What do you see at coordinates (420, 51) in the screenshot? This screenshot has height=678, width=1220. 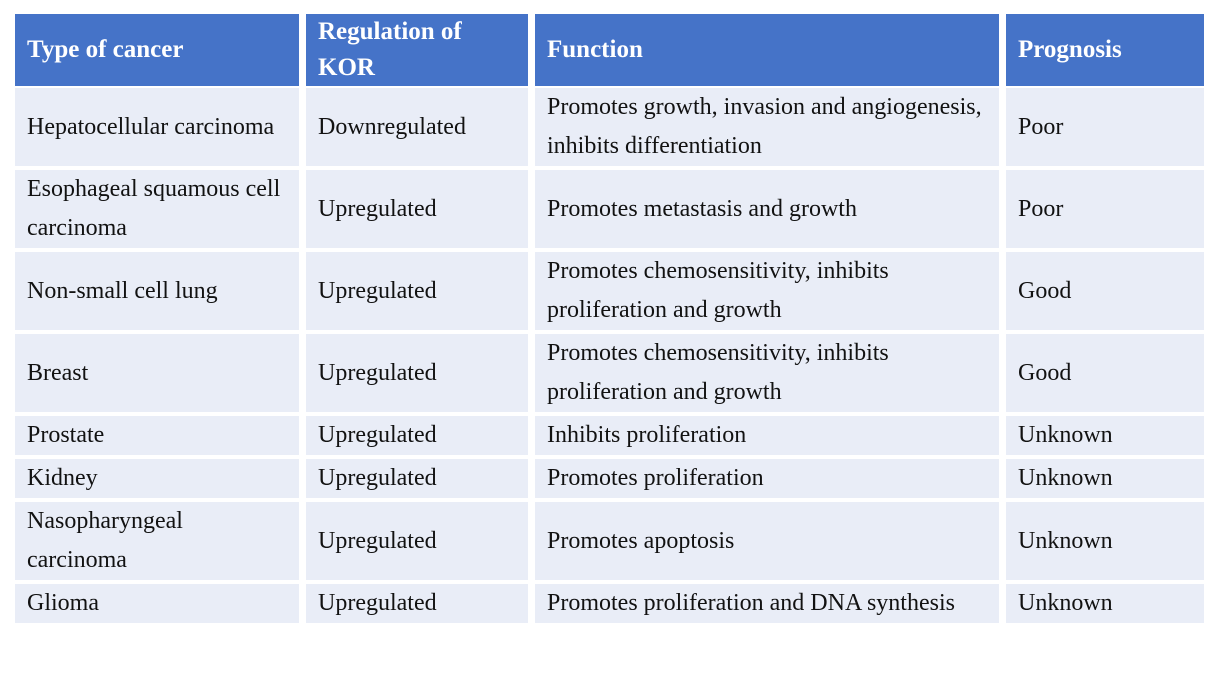 I see `column-header-regulation-of-kor: Regulation of KOR` at bounding box center [420, 51].